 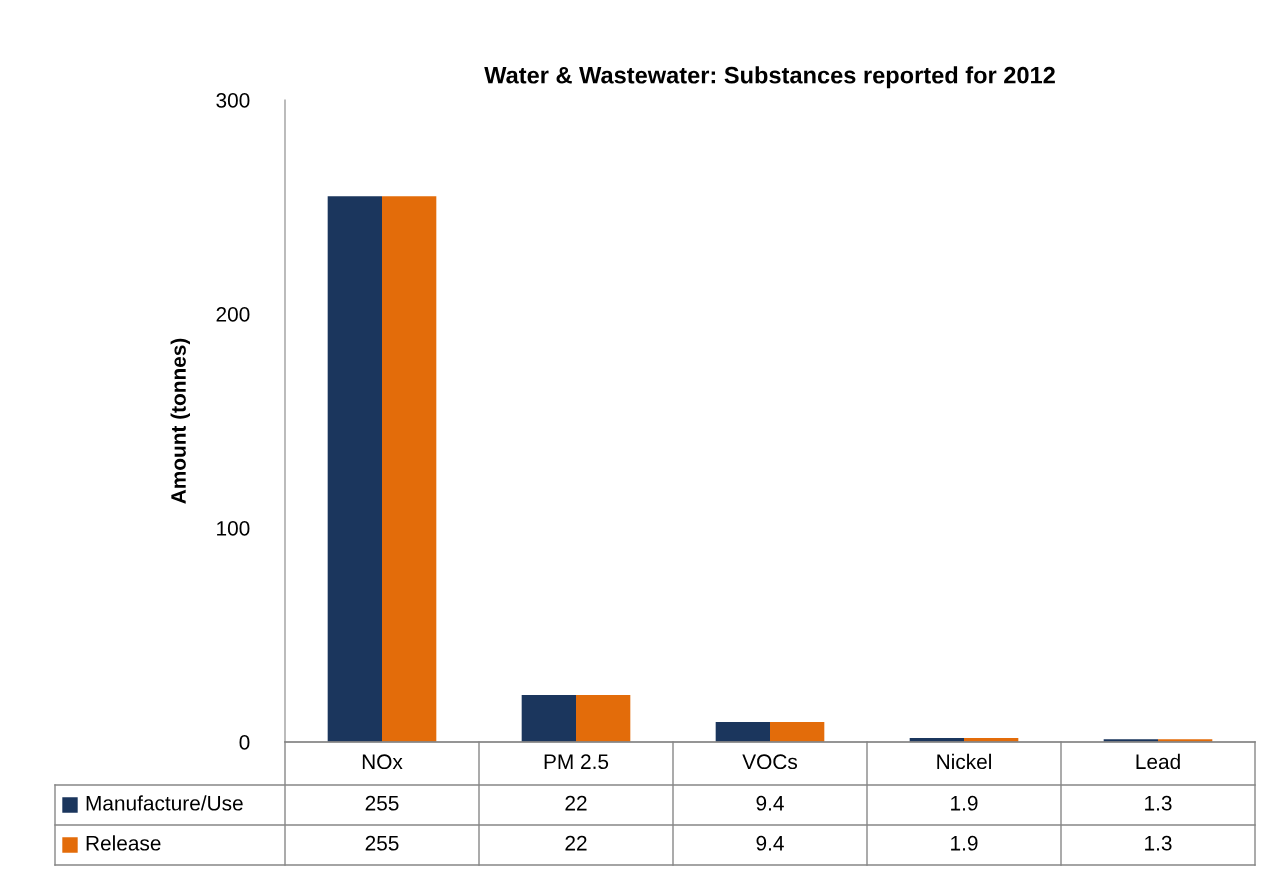 I want to click on y-tick-label: 300, so click(x=233, y=100).